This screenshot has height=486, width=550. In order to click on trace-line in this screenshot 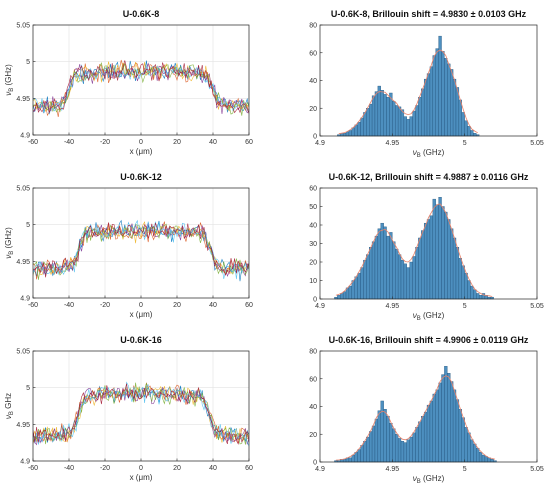, I will do `click(141, 87)`.